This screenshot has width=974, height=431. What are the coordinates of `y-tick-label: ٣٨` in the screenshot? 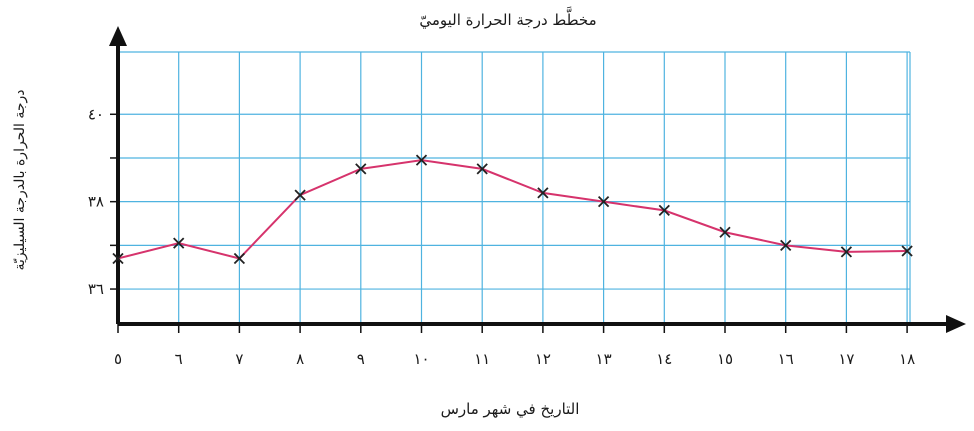 It's located at (96, 202).